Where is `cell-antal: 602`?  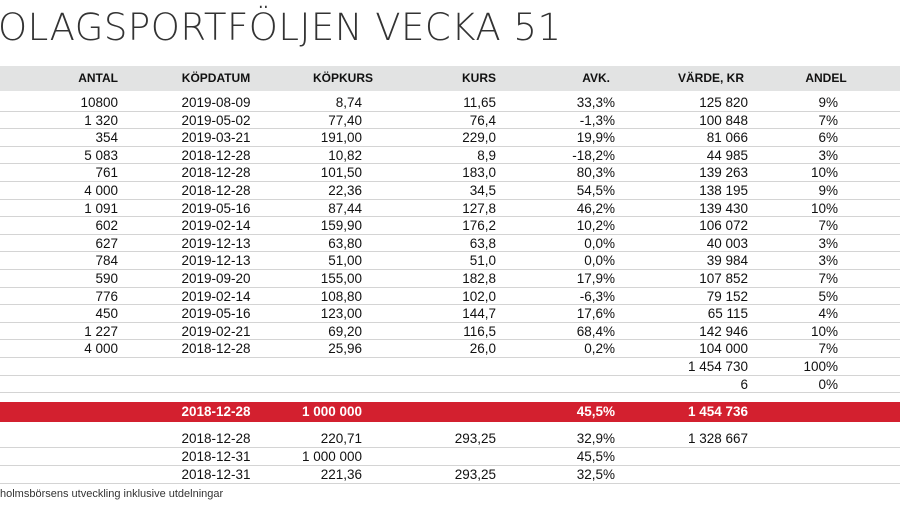
cell-antal: 602 is located at coordinates (106, 225).